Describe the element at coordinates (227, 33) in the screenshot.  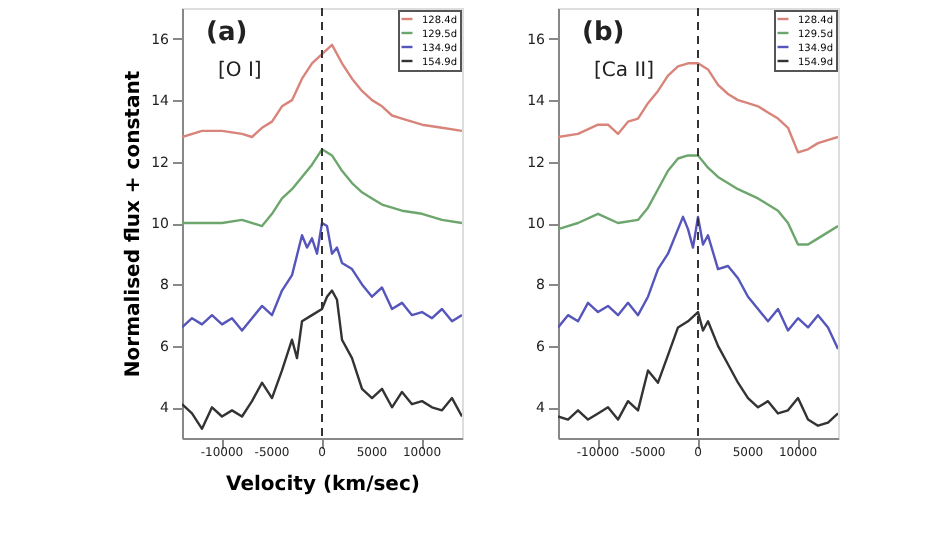
I see `annotation: (a)` at that location.